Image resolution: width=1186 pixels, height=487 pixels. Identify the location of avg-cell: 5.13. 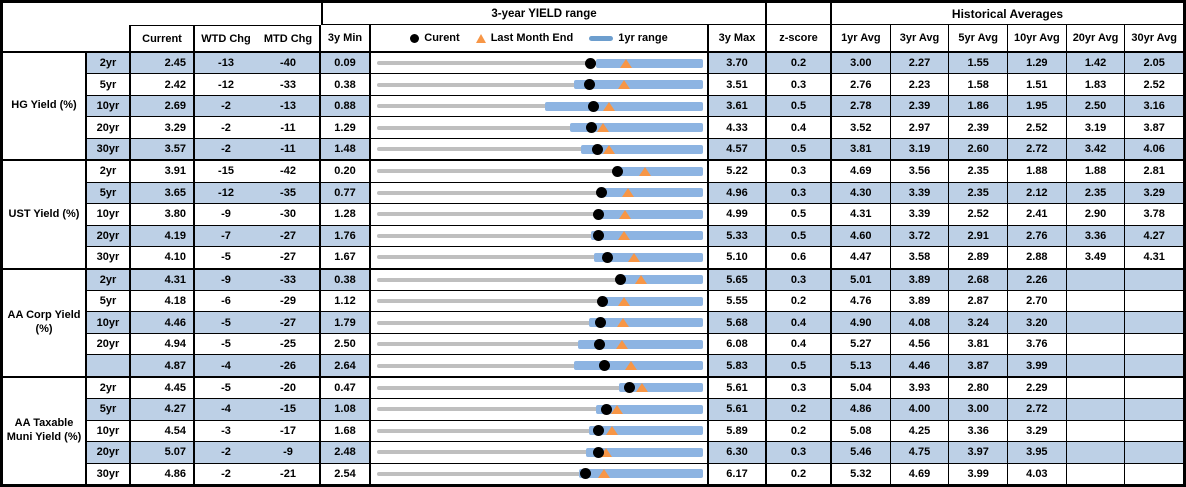
(861, 365).